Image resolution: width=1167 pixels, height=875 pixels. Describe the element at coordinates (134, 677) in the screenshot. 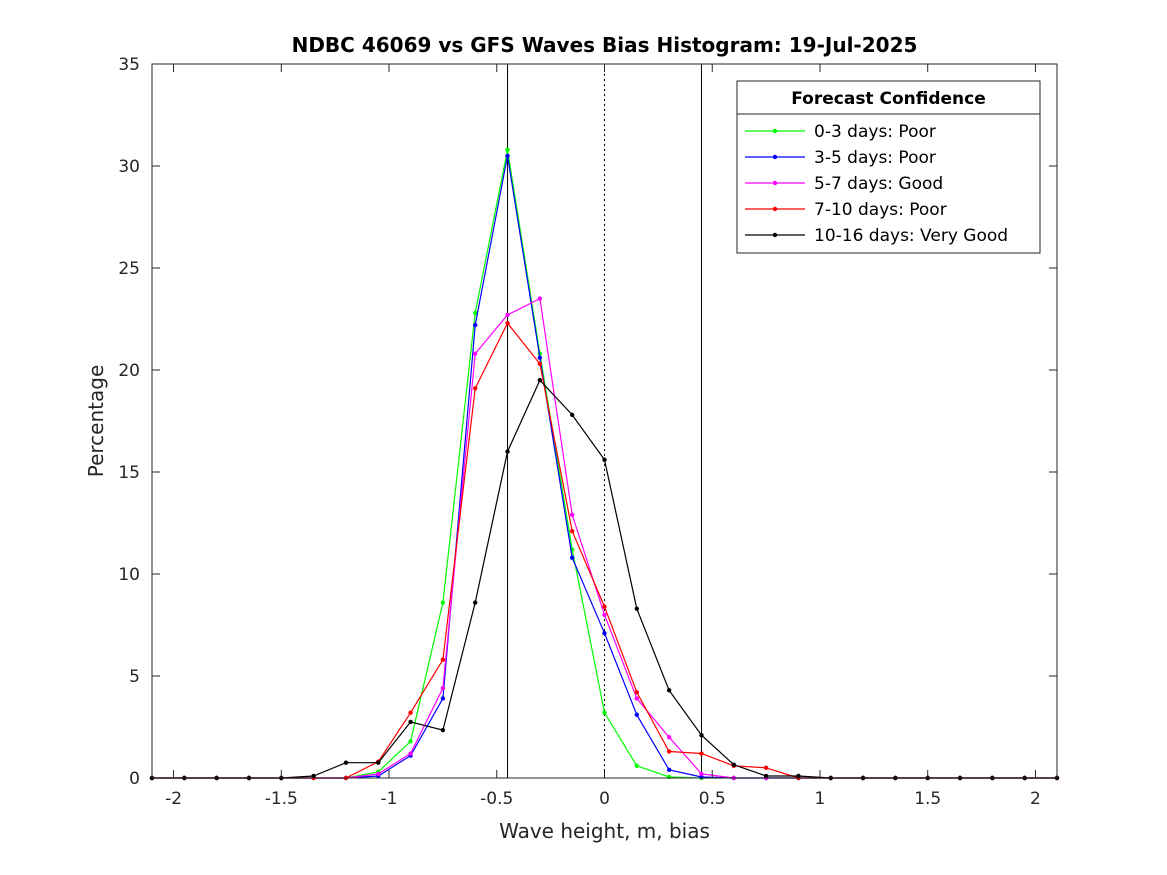

I see `y-tick-label: 5` at that location.